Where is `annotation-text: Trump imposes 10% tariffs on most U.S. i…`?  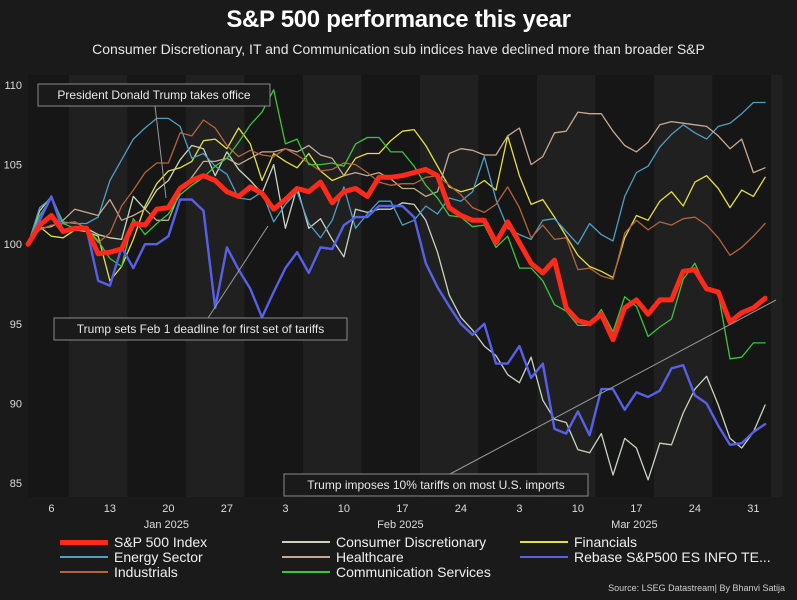 annotation-text: Trump imposes 10% tariffs on most U.S. i… is located at coordinates (435, 485).